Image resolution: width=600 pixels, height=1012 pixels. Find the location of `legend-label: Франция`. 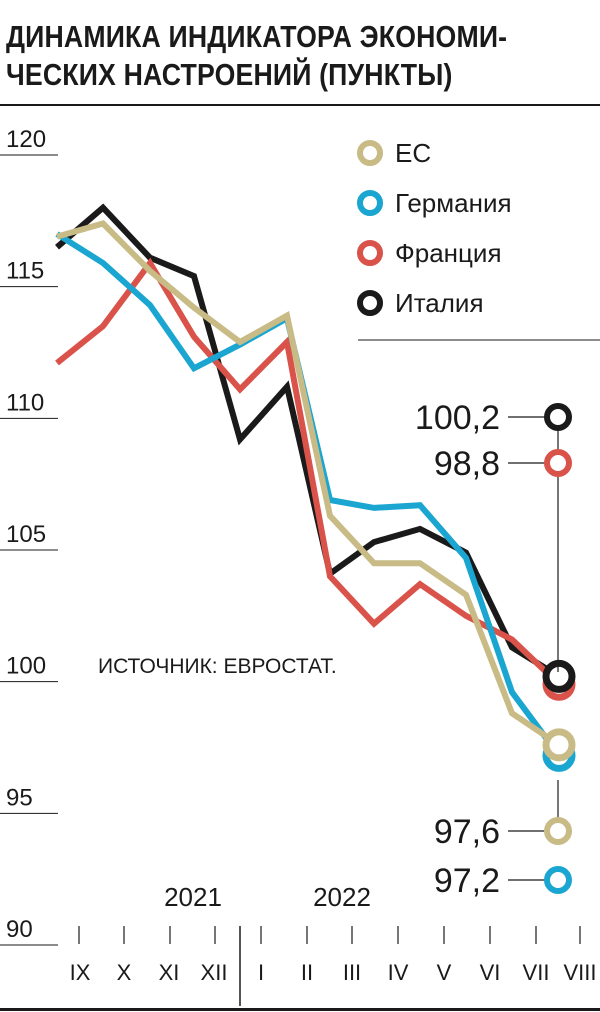

legend-label: Франция is located at coordinates (448, 253).